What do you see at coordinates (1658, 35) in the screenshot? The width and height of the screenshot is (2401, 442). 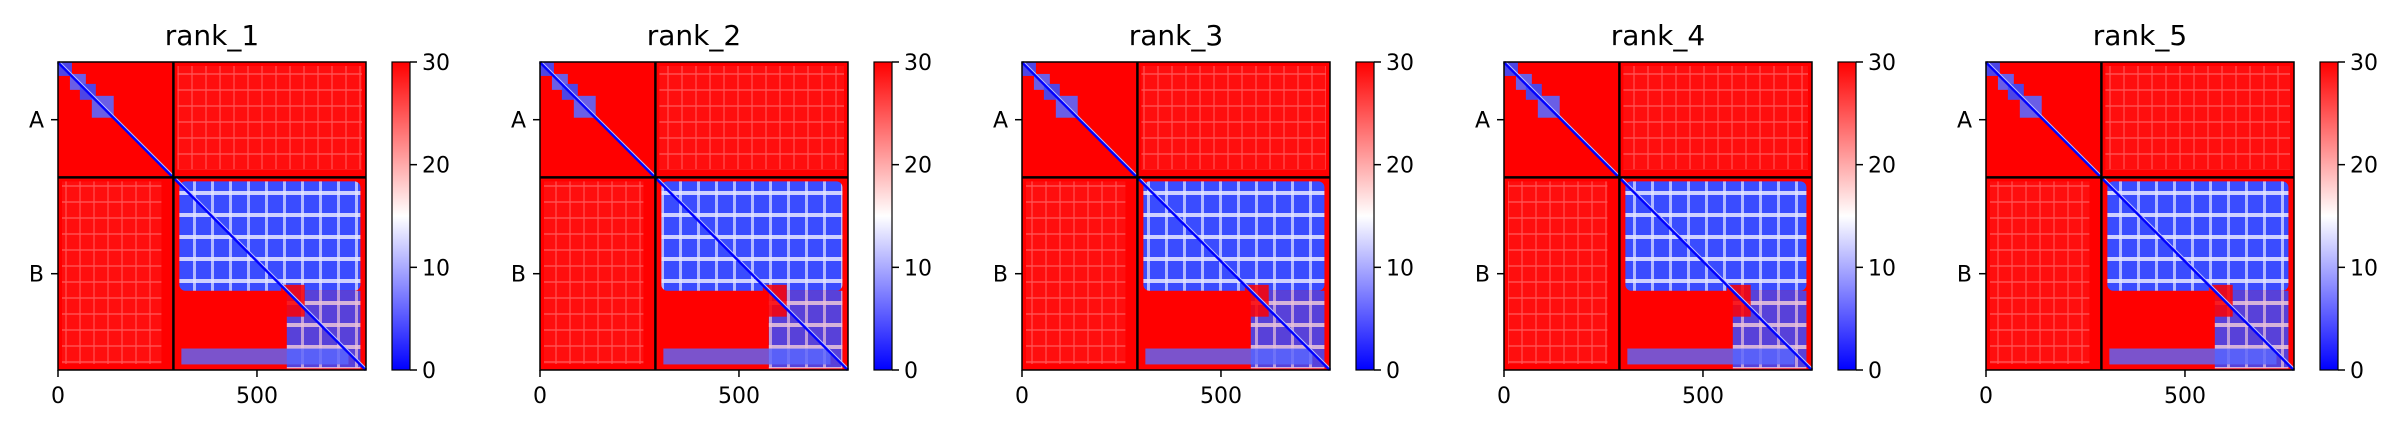 I see `panel-title: rank_4` at bounding box center [1658, 35].